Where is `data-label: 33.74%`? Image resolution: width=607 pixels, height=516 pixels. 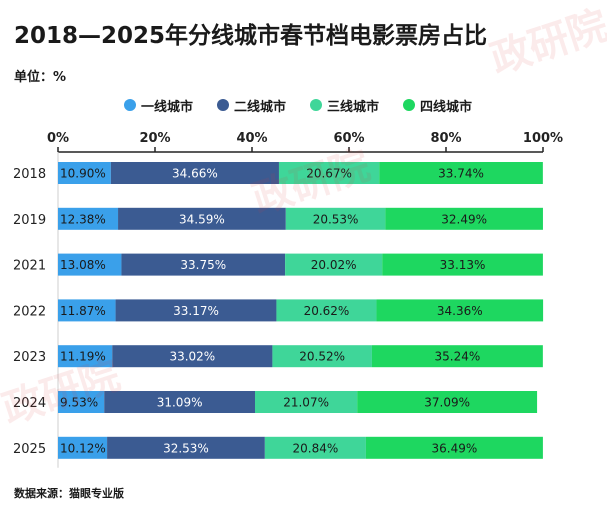
data-label: 33.74% is located at coordinates (461, 174).